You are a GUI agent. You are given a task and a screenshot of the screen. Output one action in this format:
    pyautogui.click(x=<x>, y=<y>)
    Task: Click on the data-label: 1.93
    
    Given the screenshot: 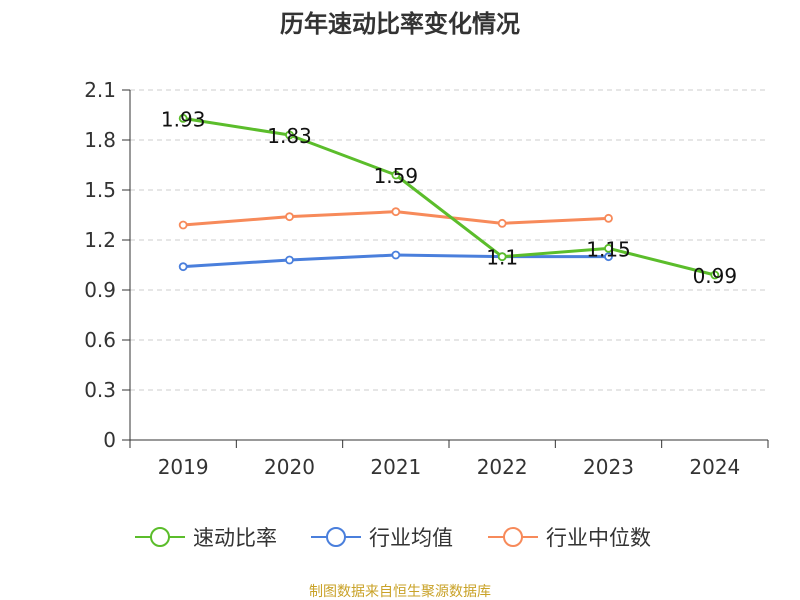 What is the action you would take?
    pyautogui.click(x=183, y=119)
    